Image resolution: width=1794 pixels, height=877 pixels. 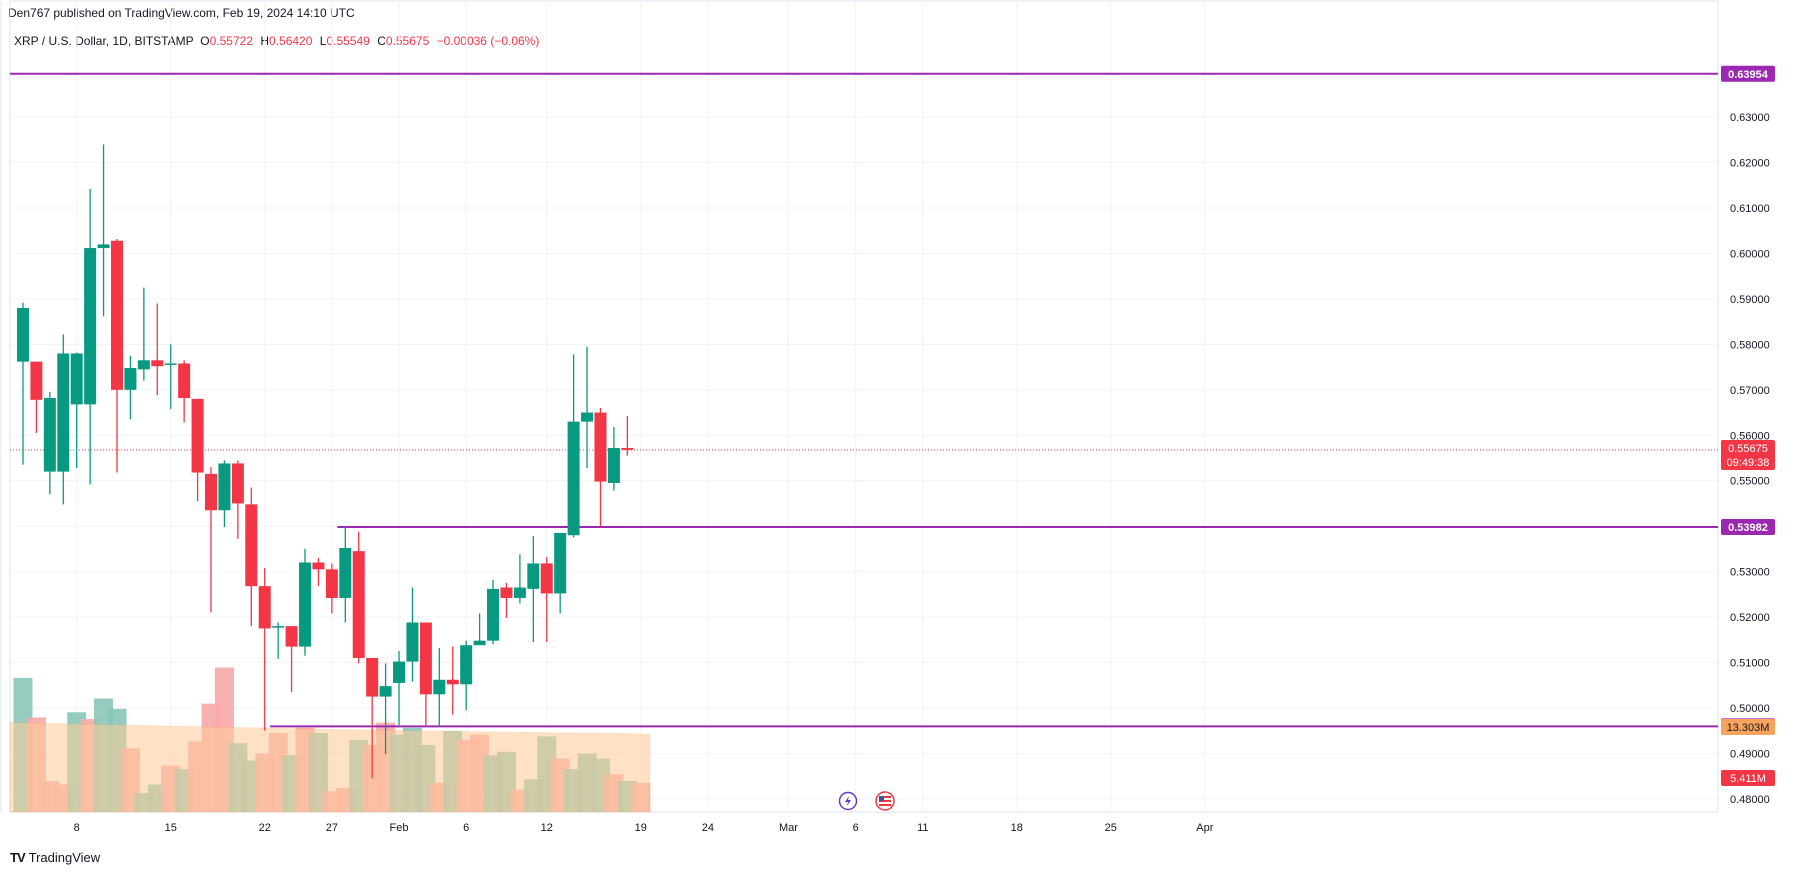 I want to click on footer-brand: TradingView, so click(x=64, y=857).